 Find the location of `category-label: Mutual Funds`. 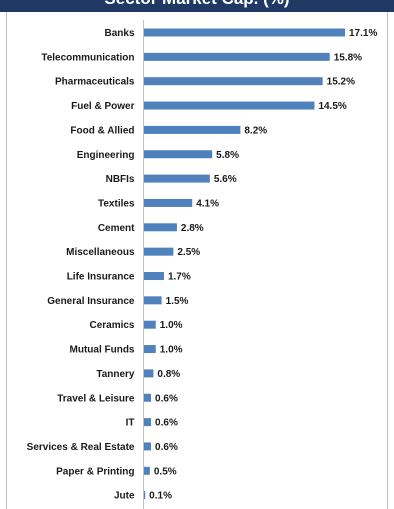

category-label: Mutual Funds is located at coordinates (102, 350).